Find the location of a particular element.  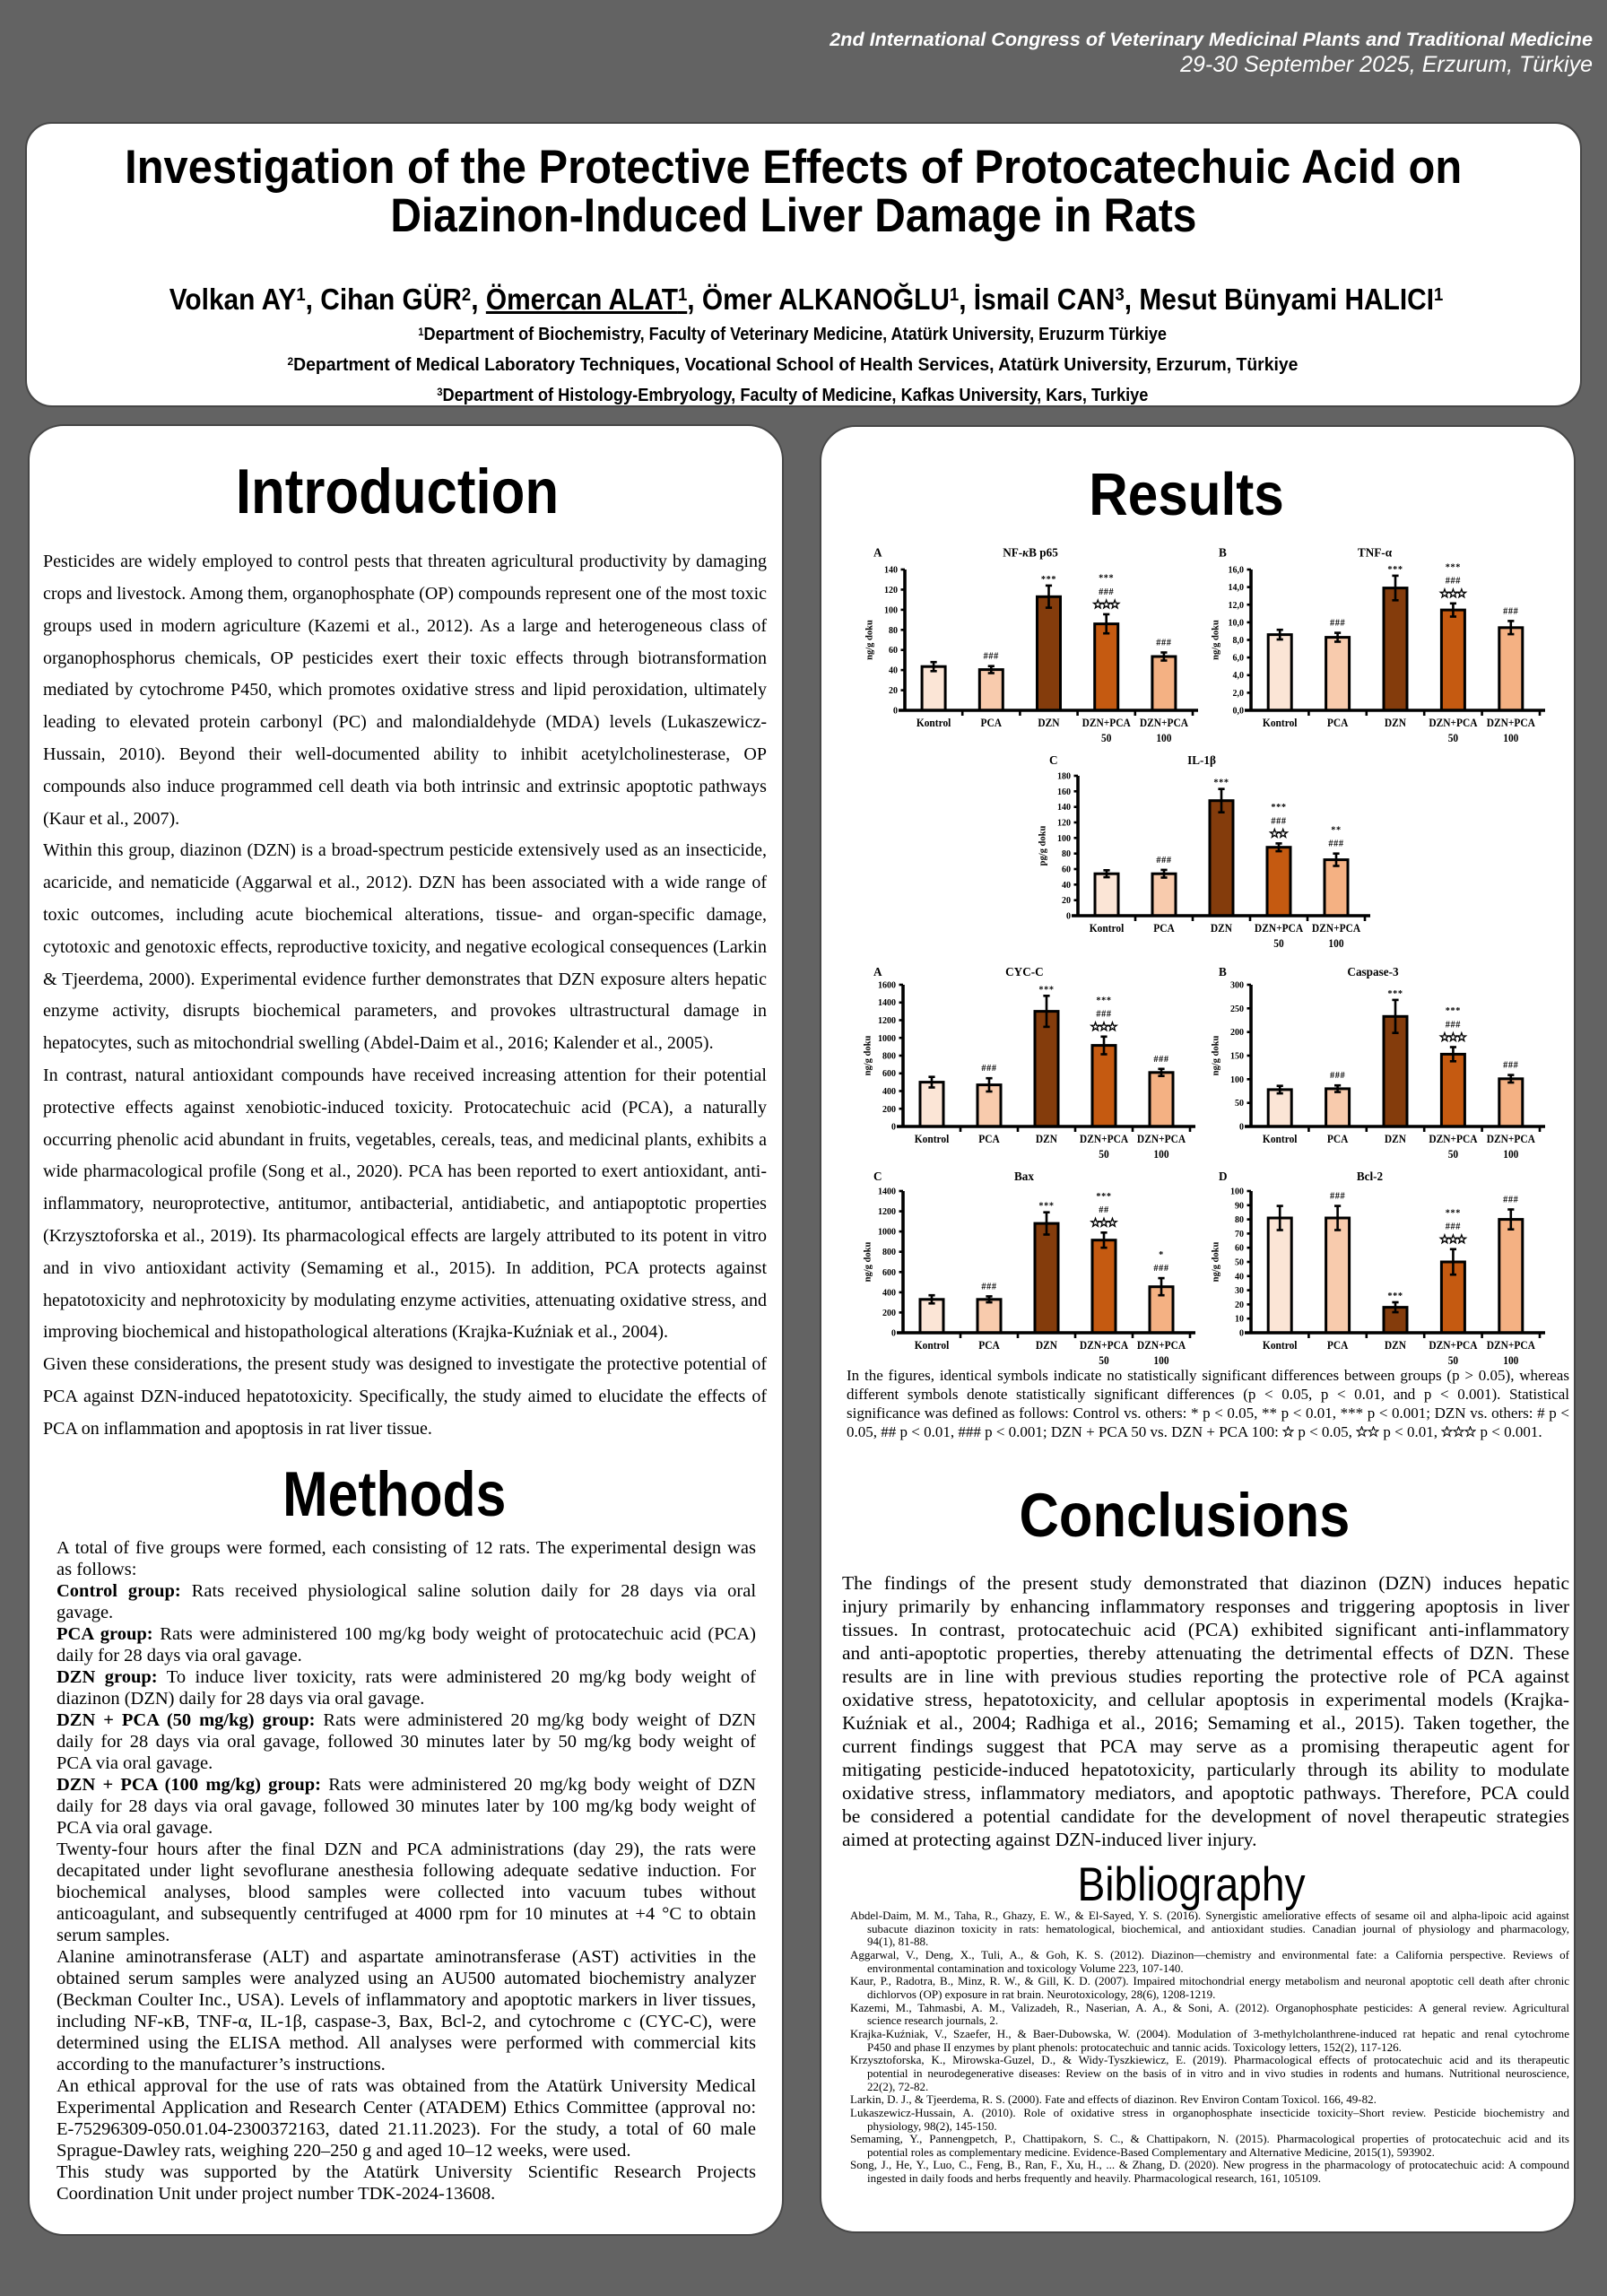

svg-text: 1000 is located at coordinates (887, 1233).